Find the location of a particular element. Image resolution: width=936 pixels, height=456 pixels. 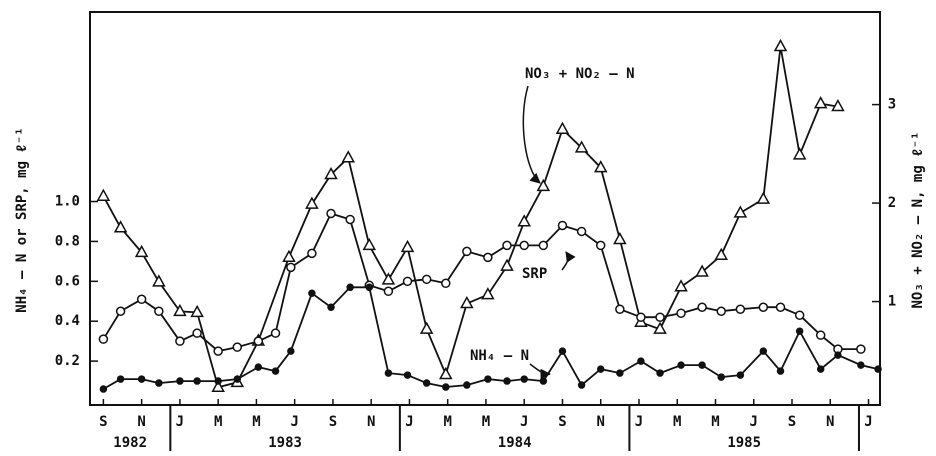

year-label: 1982 is located at coordinates (130, 443).